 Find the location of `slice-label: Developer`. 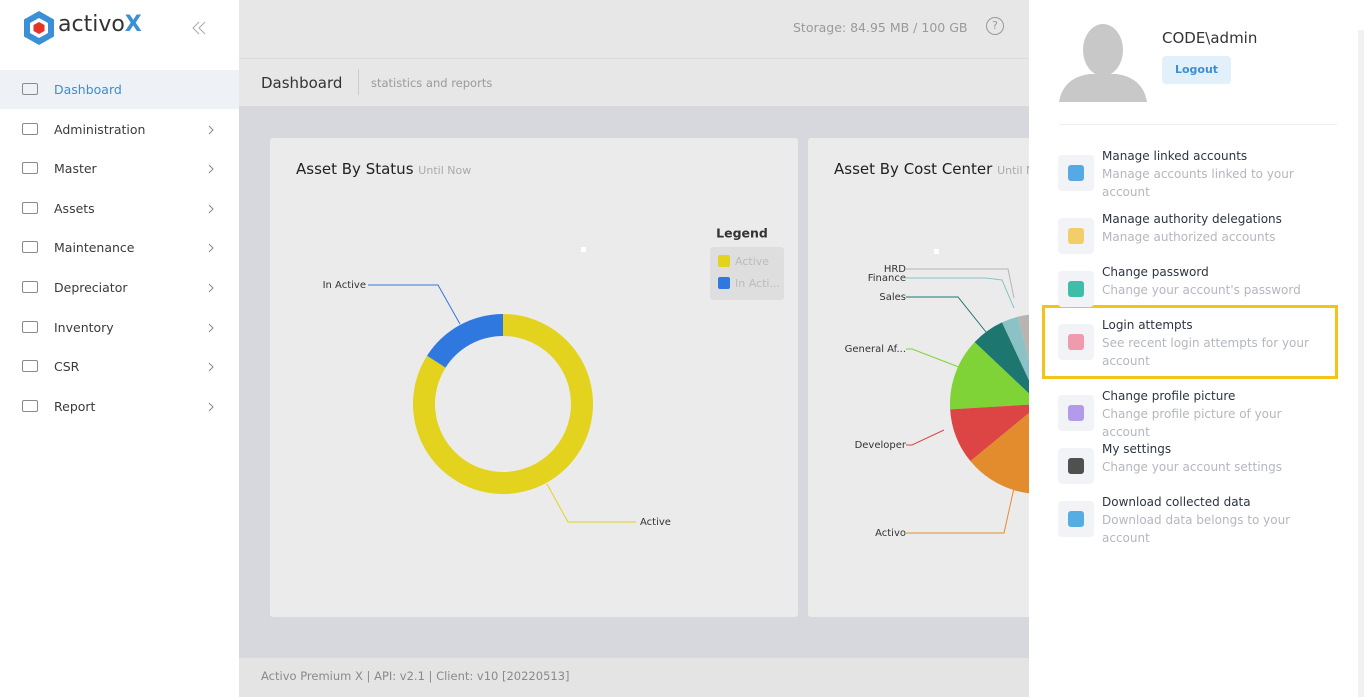

slice-label: Developer is located at coordinates (881, 445).